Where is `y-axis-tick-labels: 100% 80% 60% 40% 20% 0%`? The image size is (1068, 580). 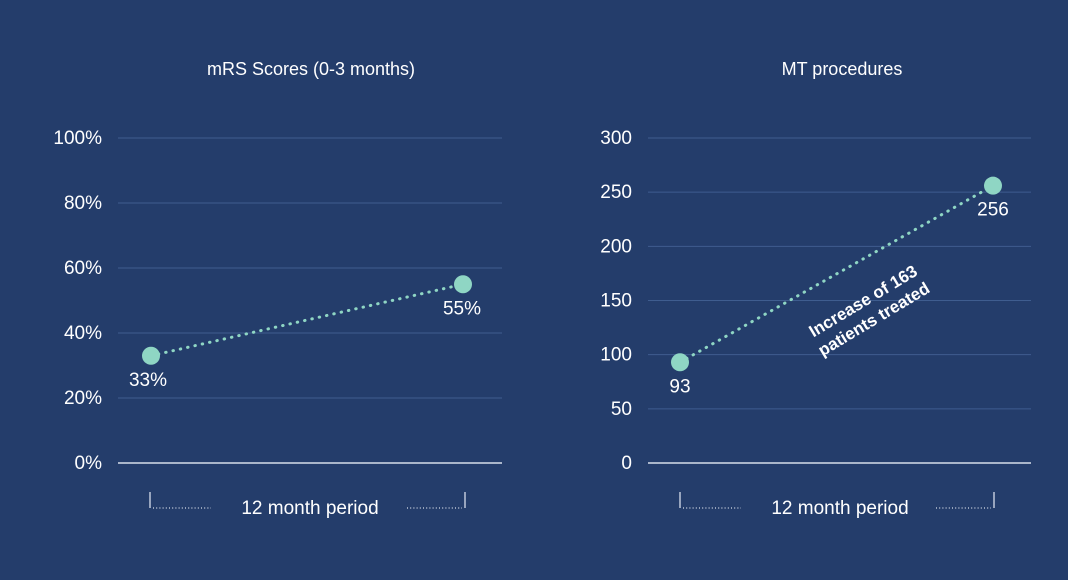
y-axis-tick-labels: 100% 80% 60% 40% 20% 0% is located at coordinates (77, 301).